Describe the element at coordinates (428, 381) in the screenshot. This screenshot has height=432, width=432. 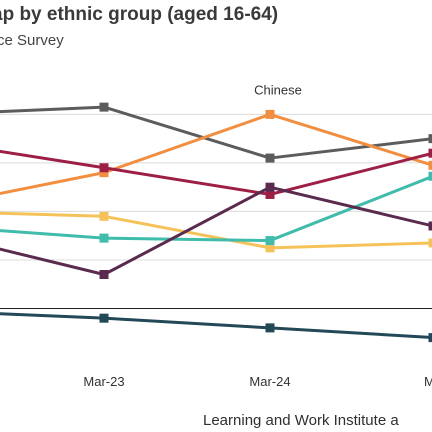
I see `x-tick-label: Ma` at that location.